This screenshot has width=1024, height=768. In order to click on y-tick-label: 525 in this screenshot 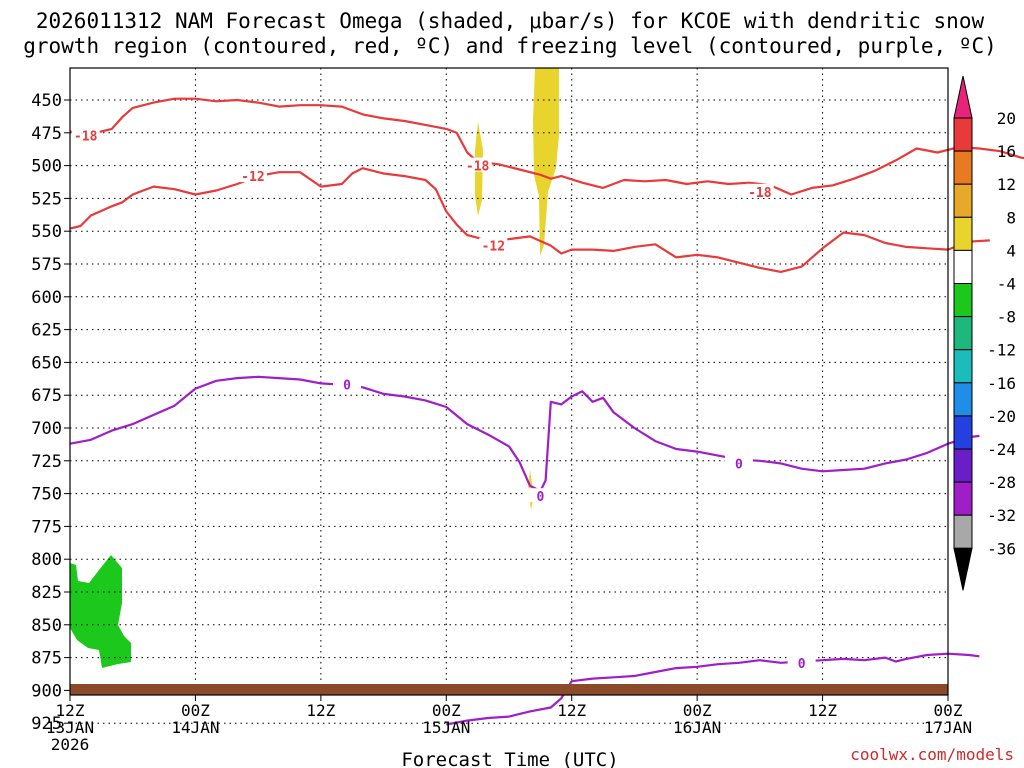, I will do `click(46, 199)`.